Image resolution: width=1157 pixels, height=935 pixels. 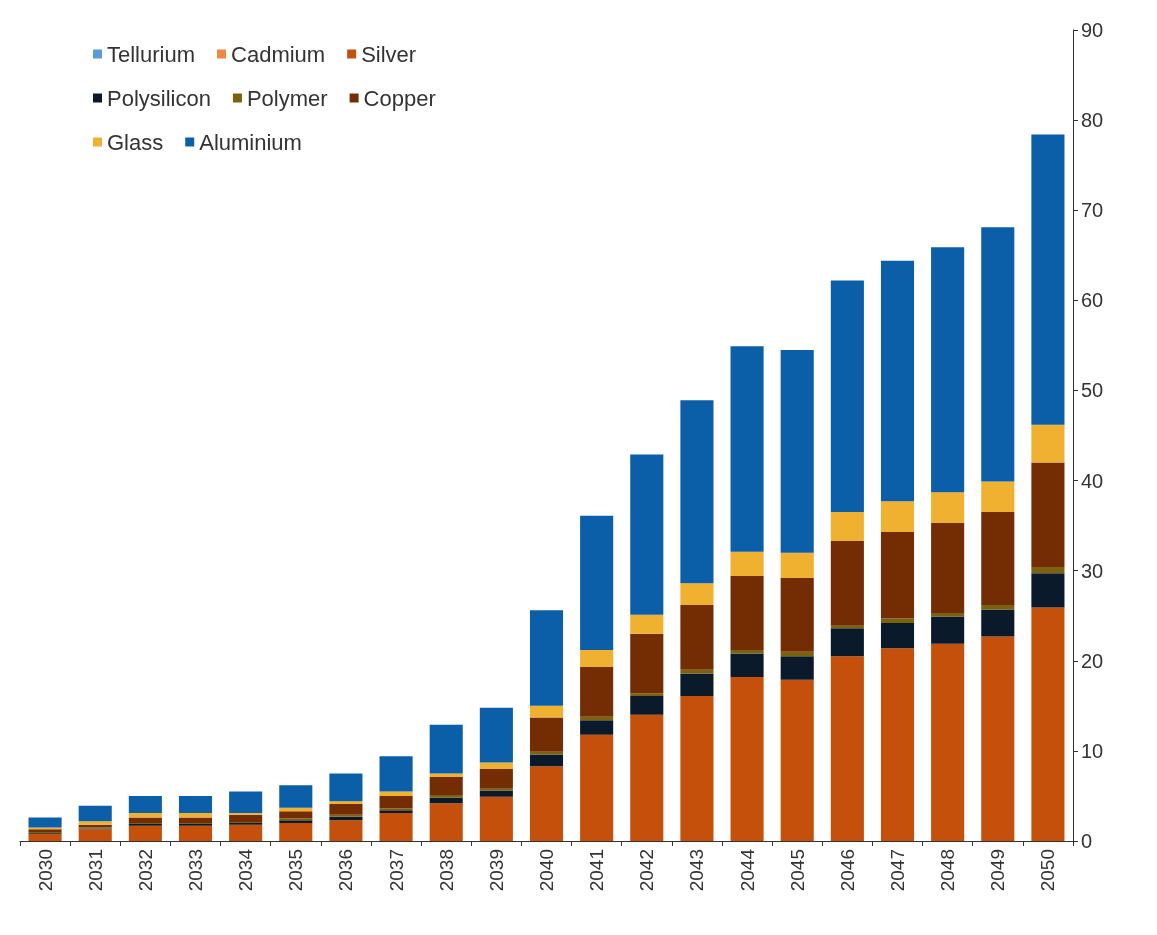 I want to click on y-tick-label: 50, so click(x=1092, y=390).